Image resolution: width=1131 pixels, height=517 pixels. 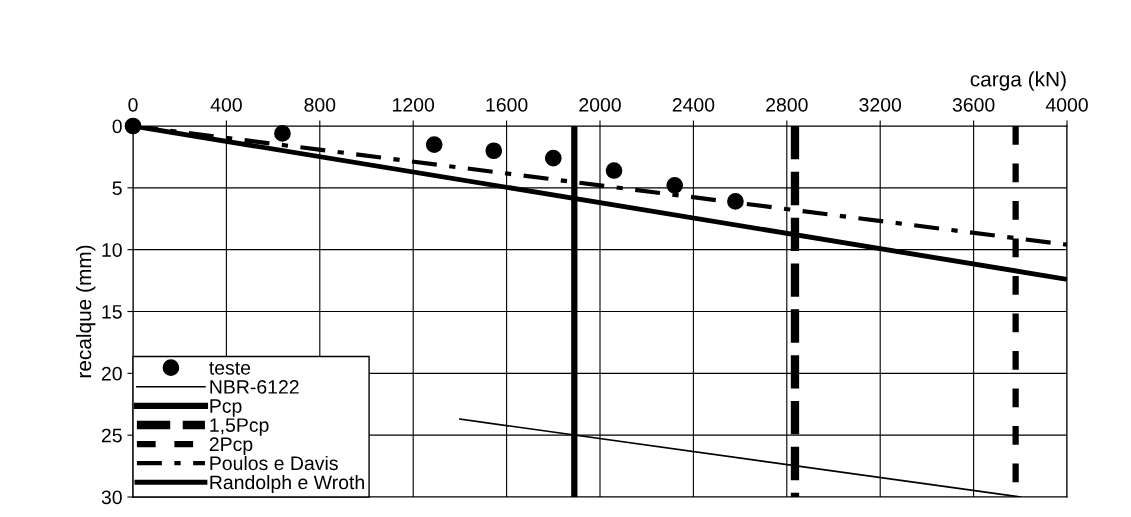 What do you see at coordinates (111, 373) in the screenshot?
I see `y-tick-label: 20` at bounding box center [111, 373].